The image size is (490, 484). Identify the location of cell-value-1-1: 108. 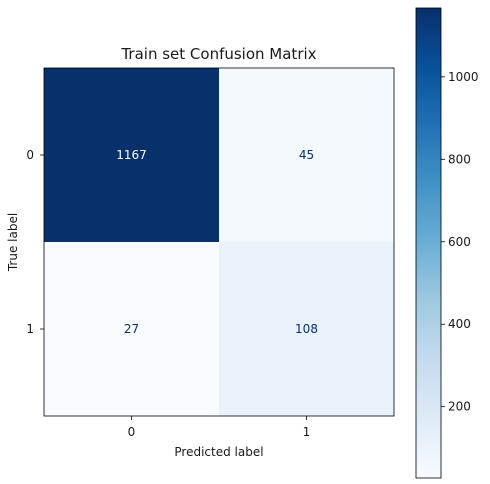
(306, 329).